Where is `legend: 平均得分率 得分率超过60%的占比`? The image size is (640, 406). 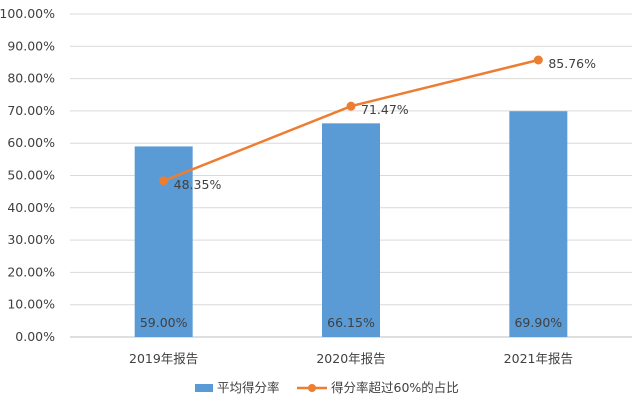 legend: 平均得分率 得分率超过60%的占比 is located at coordinates (327, 387).